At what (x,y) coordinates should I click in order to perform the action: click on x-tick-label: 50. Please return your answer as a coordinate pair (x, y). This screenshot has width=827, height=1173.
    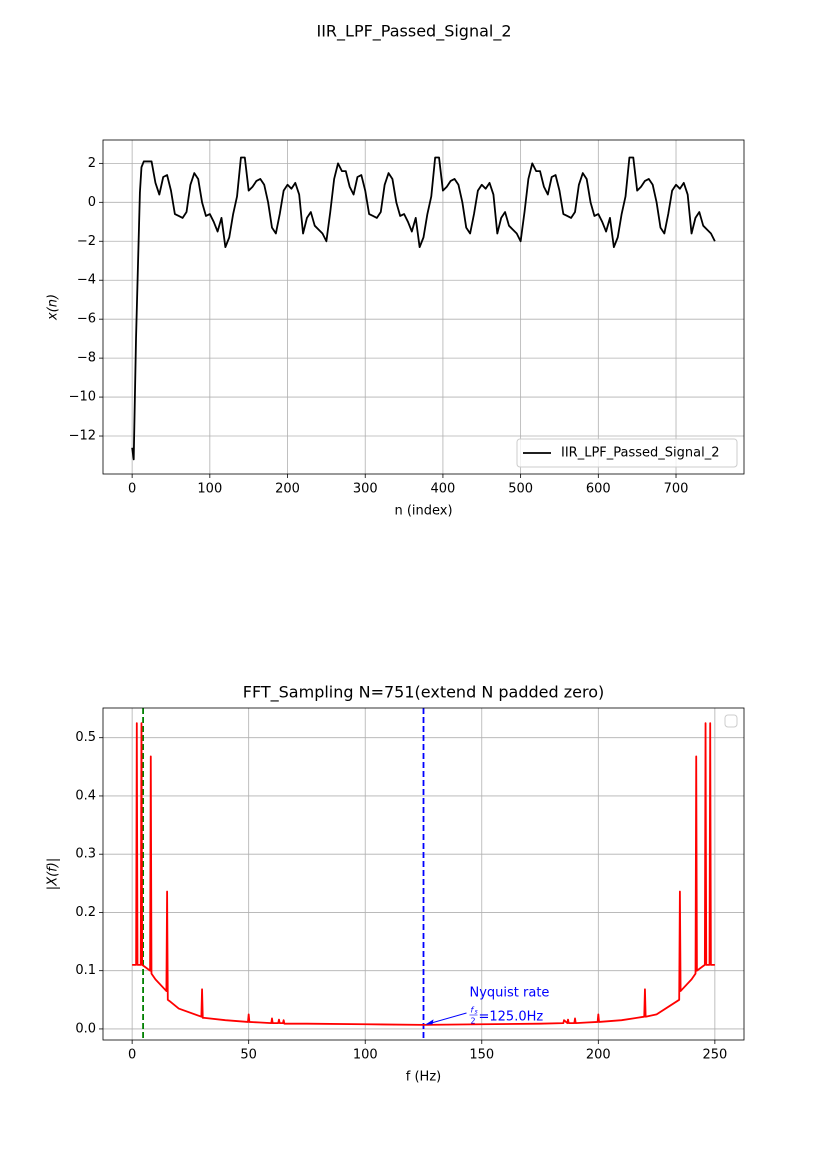
    Looking at the image, I should click on (248, 1055).